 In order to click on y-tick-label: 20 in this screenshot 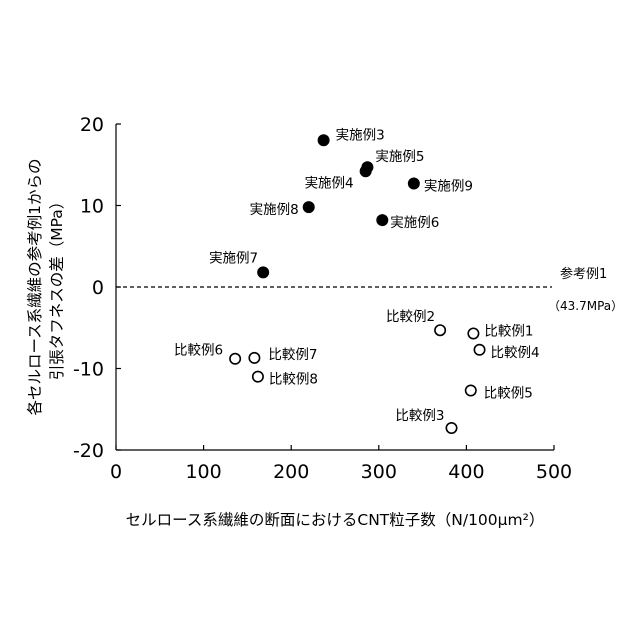, I will do `click(92, 125)`.